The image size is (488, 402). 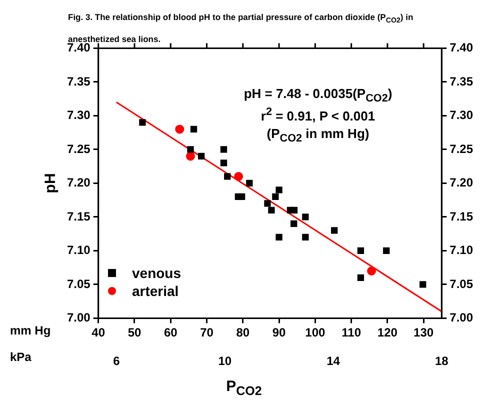 What do you see at coordinates (462, 317) in the screenshot?
I see `y2-tick-label: 7.00` at bounding box center [462, 317].